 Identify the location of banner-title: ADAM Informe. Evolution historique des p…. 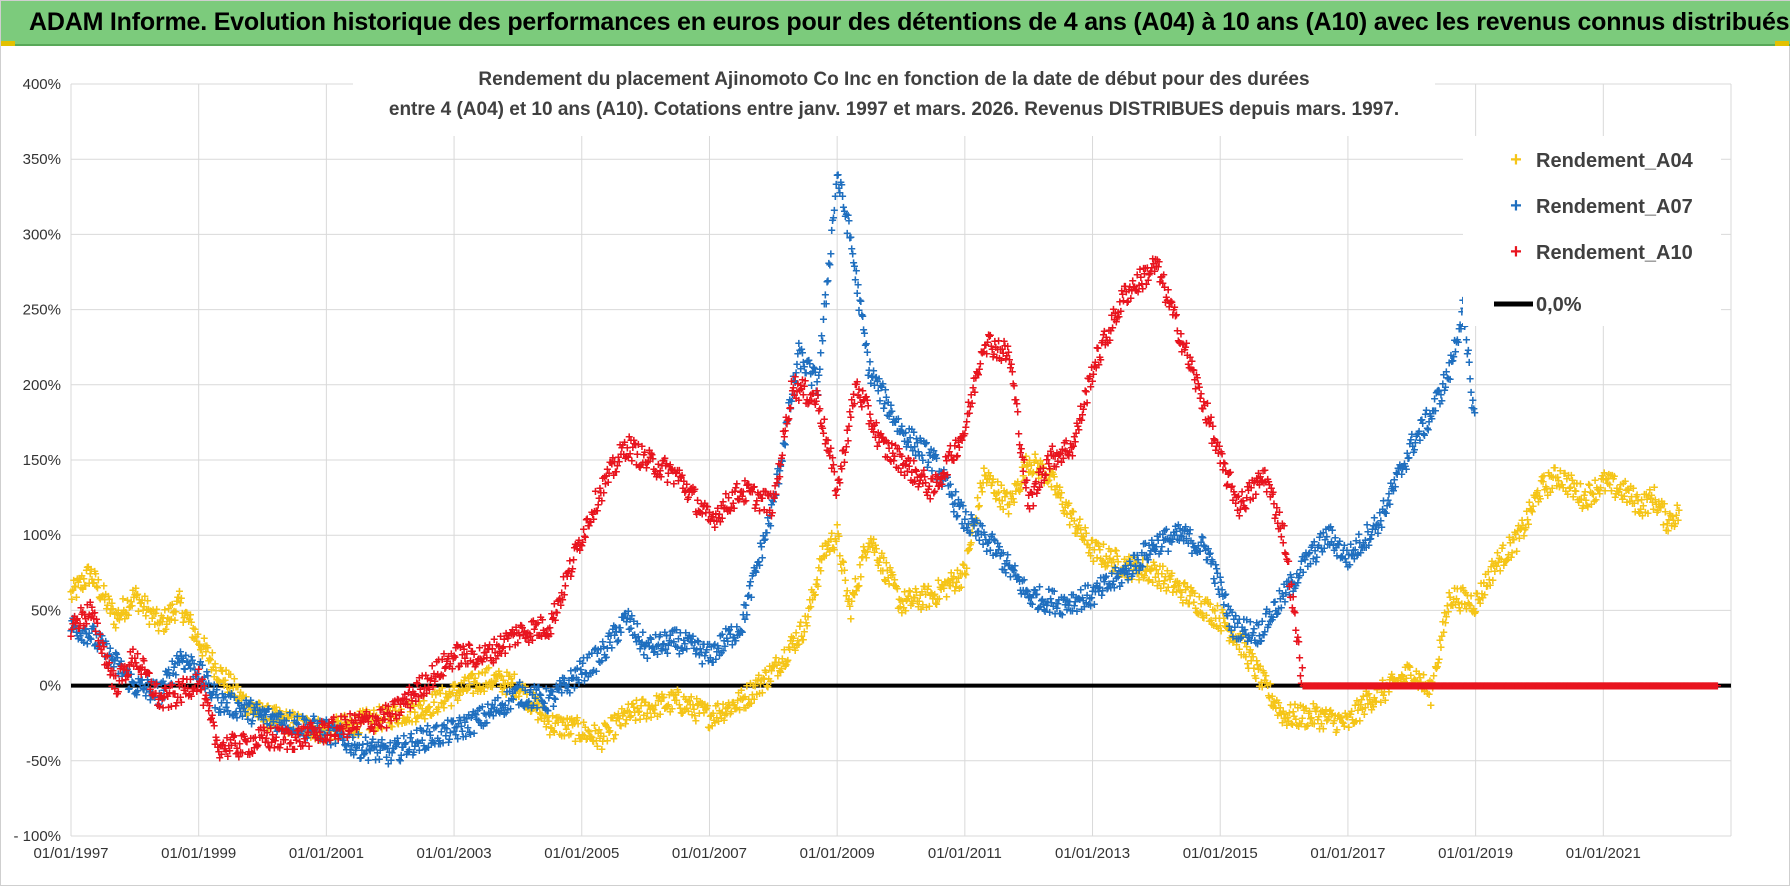
(909, 22).